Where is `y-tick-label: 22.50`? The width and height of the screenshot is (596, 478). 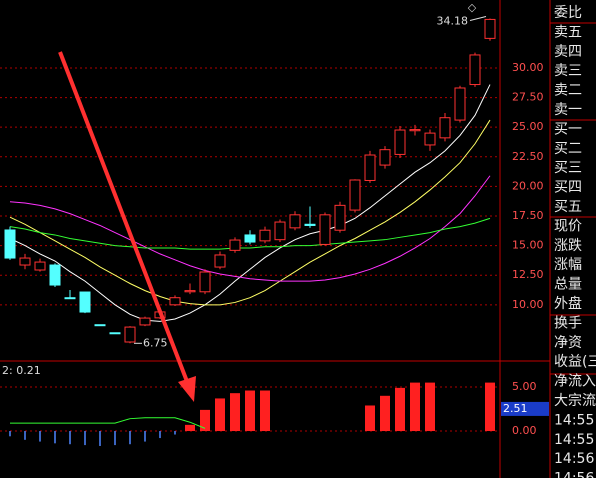
y-tick-label: 22.50 is located at coordinates (528, 156).